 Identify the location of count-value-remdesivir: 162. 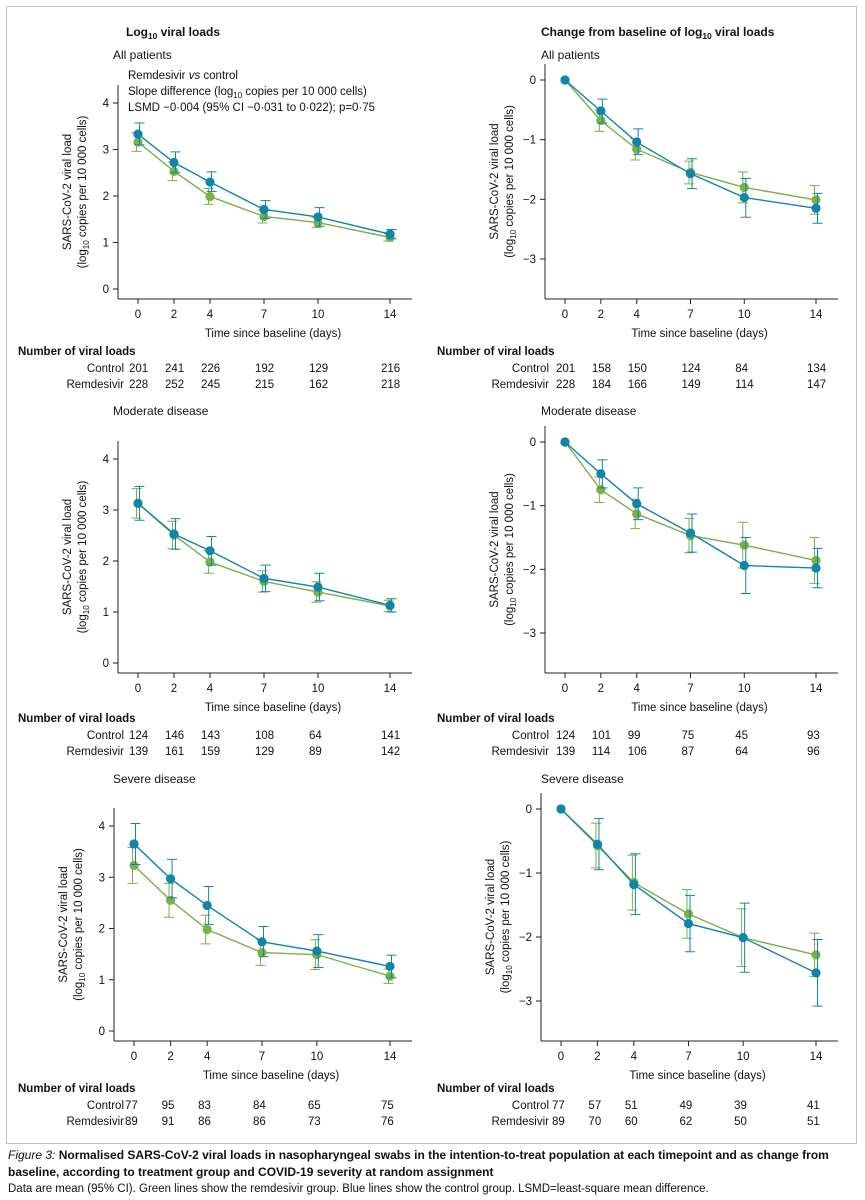
(319, 385).